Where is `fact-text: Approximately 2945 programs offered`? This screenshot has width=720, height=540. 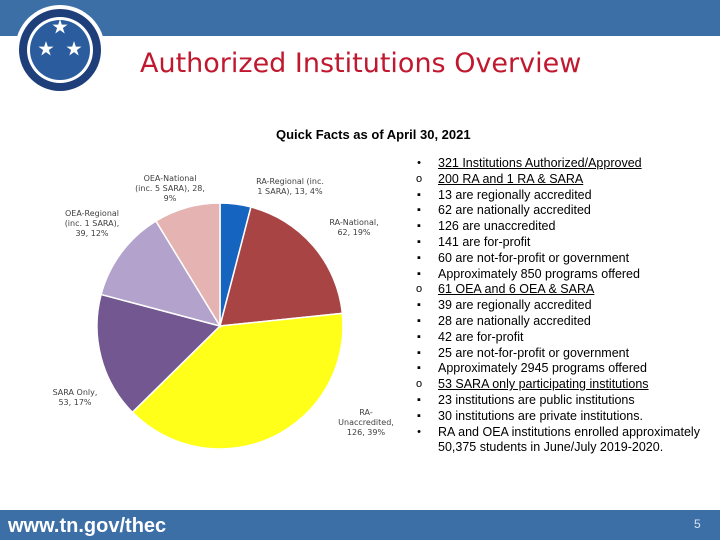 fact-text: Approximately 2945 programs offered is located at coordinates (542, 368).